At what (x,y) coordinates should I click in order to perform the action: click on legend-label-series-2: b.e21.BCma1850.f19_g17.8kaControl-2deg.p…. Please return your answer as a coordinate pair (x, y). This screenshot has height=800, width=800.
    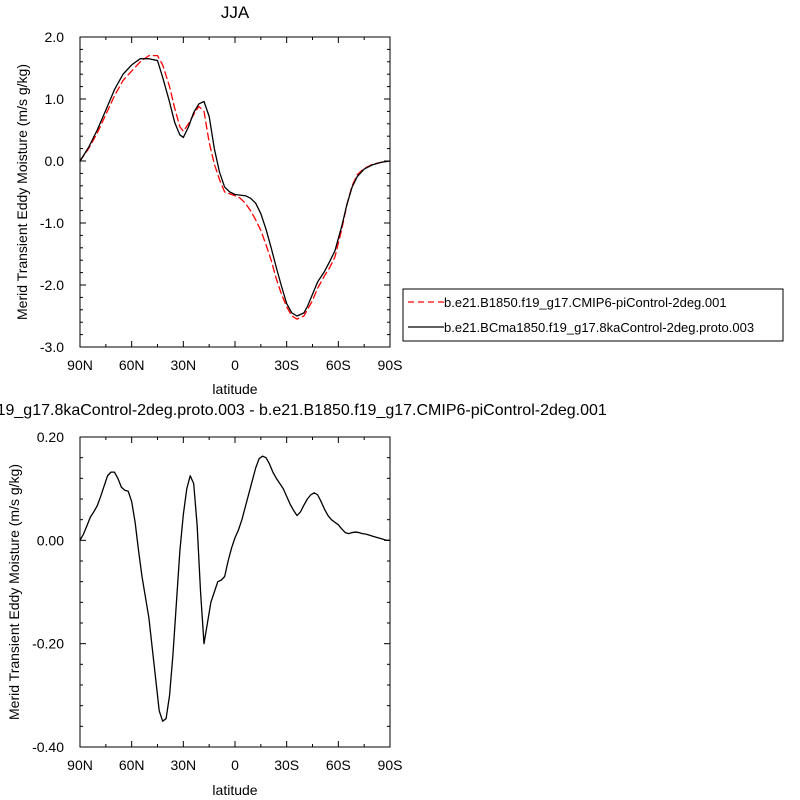
    Looking at the image, I should click on (599, 327).